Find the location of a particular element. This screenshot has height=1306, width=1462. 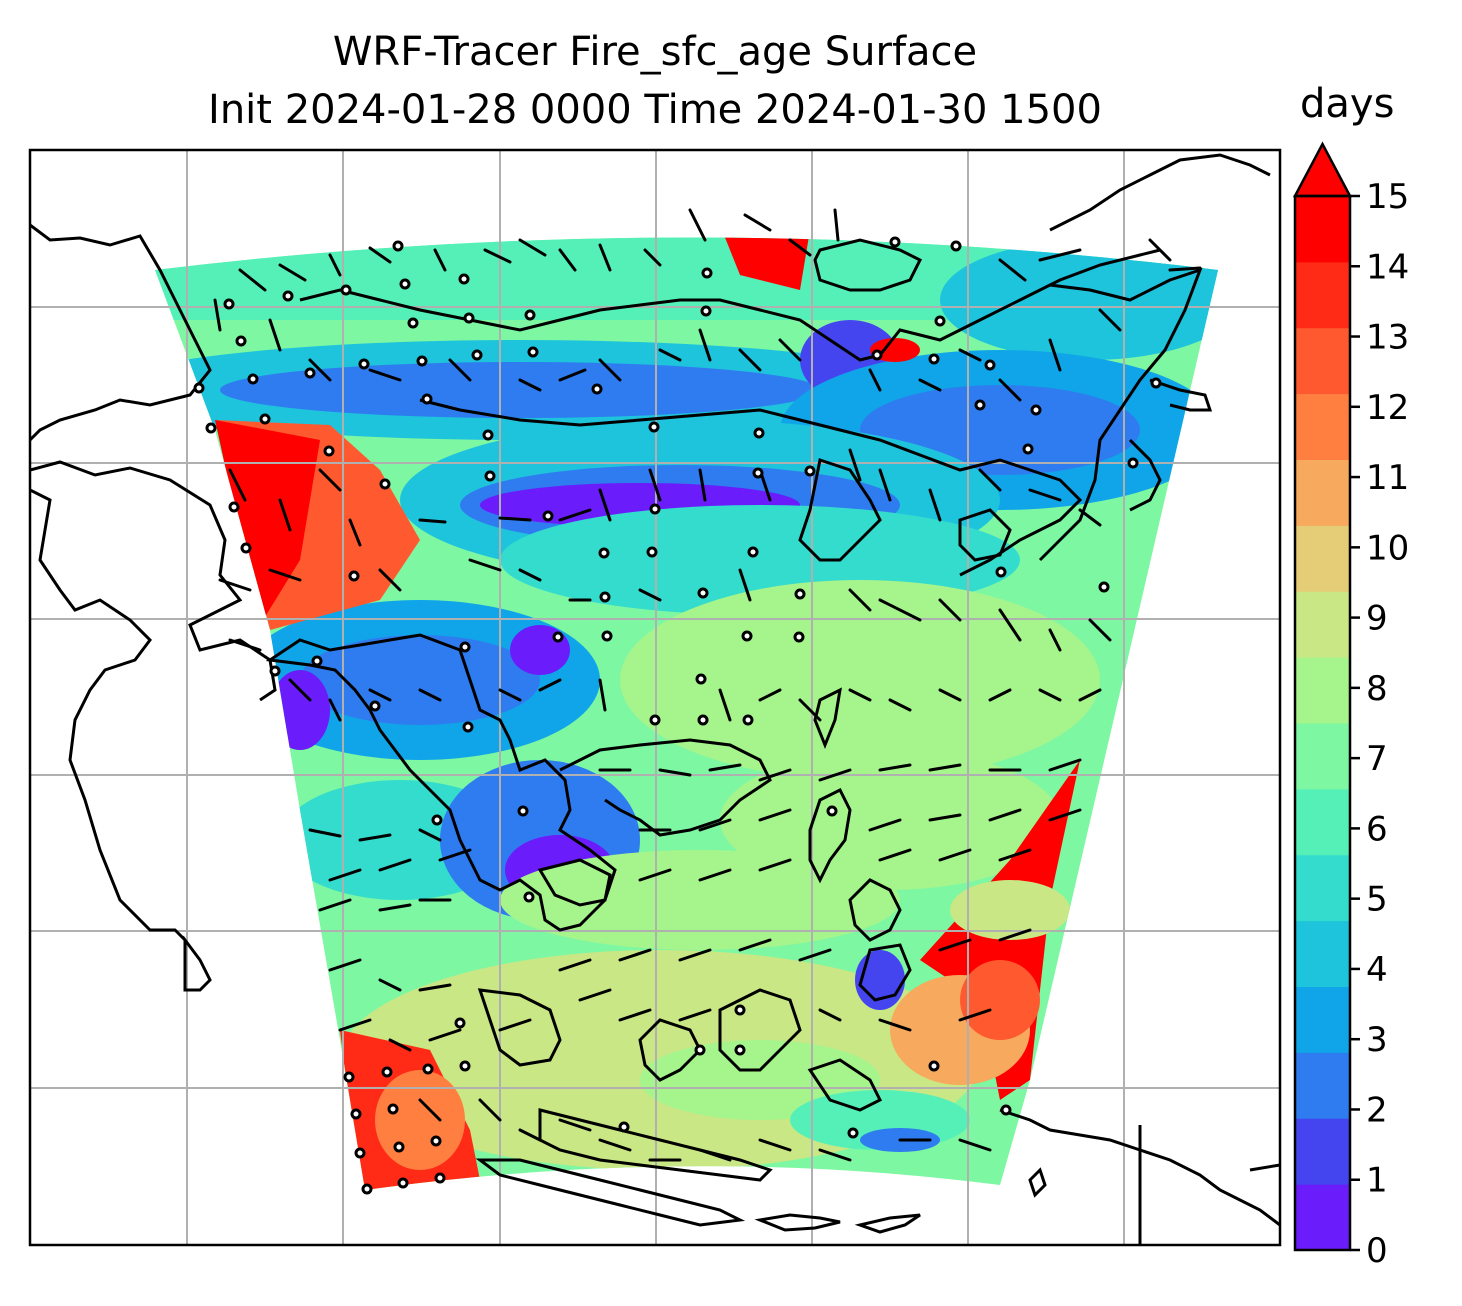

colorbar-tick-label: 9 is located at coordinates (1377, 619).